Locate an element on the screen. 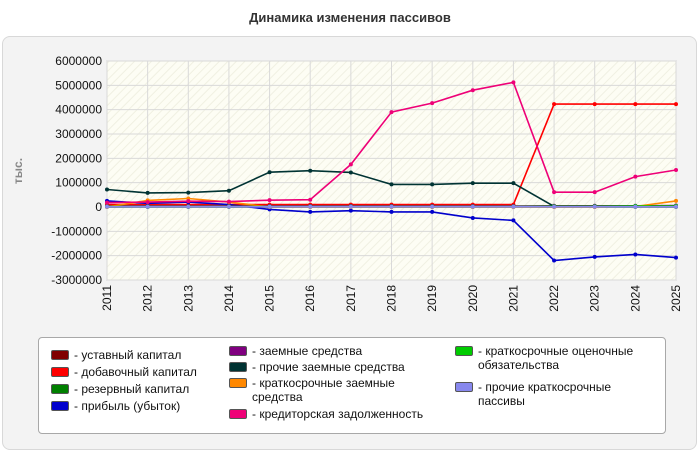 The width and height of the screenshot is (700, 450). legend-label: - уставный капитал is located at coordinates (128, 355).